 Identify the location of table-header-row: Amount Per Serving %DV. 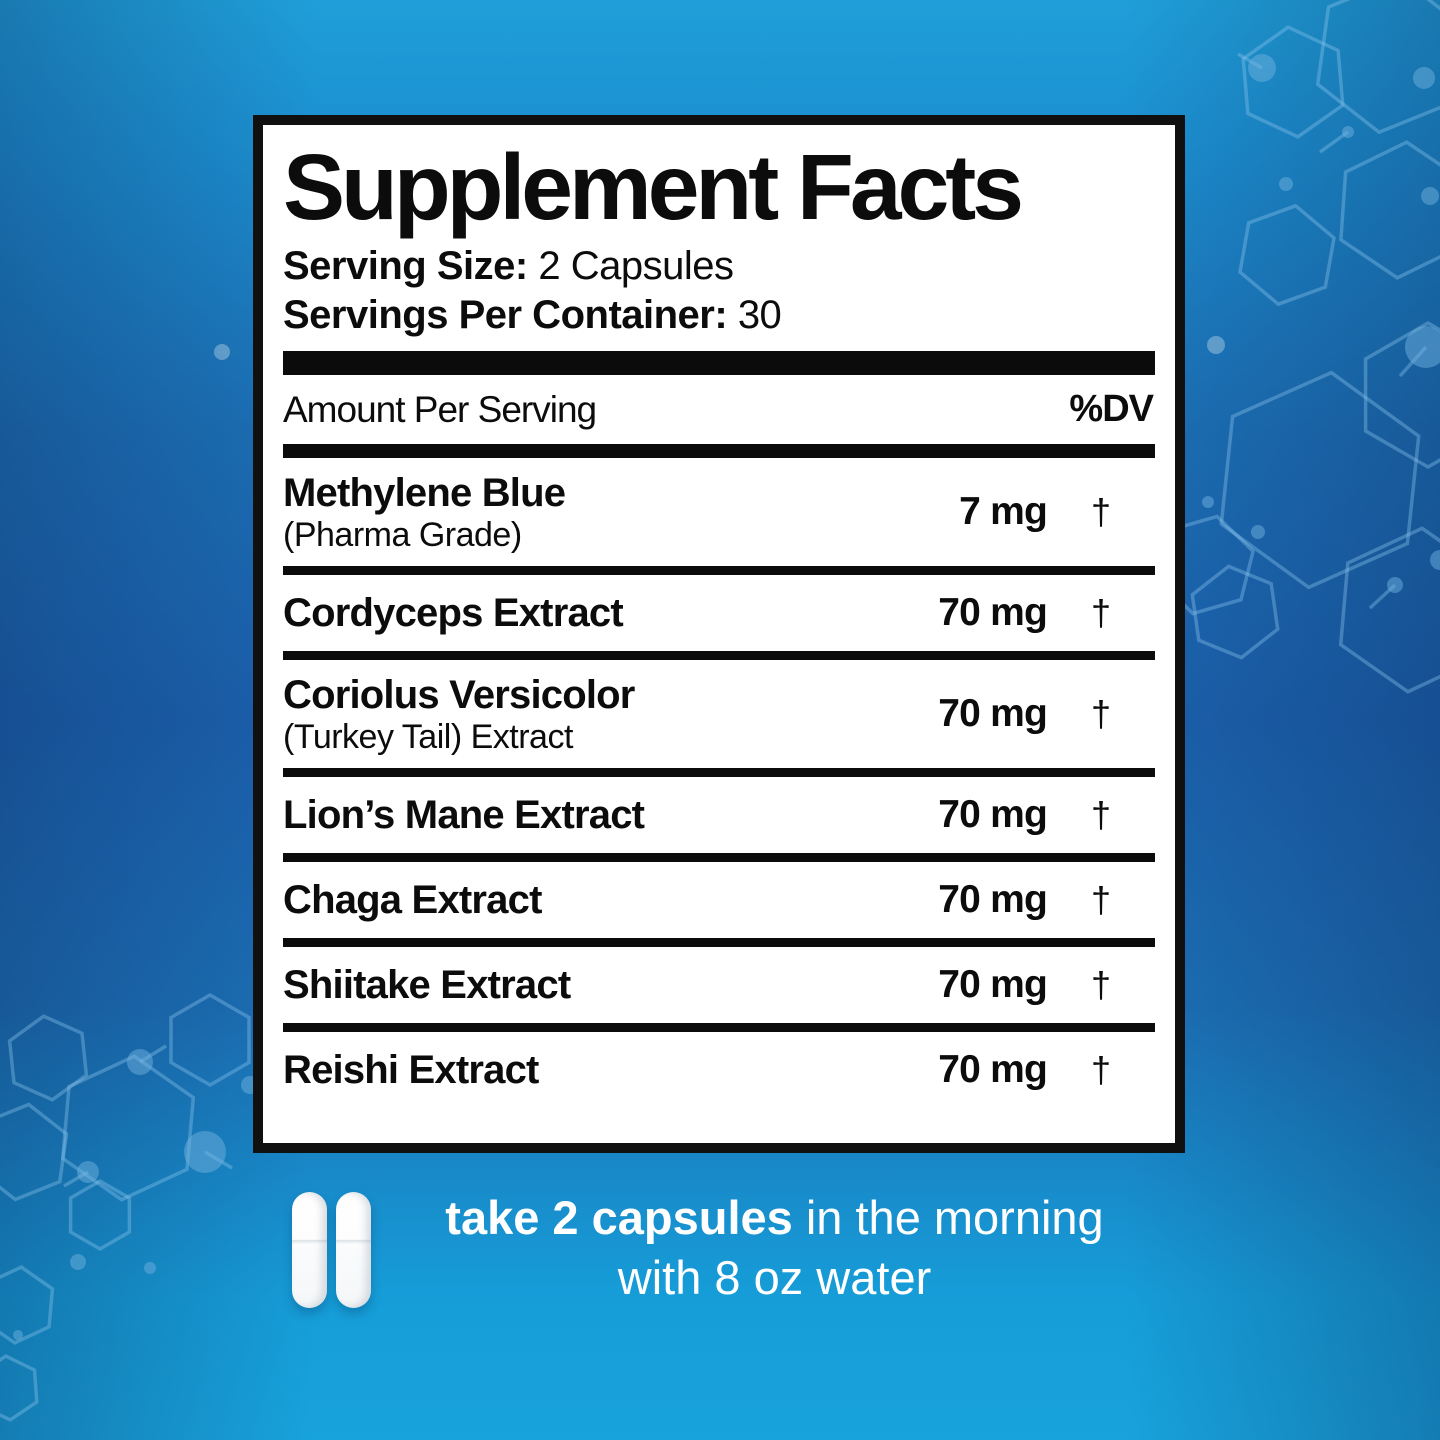
(719, 409).